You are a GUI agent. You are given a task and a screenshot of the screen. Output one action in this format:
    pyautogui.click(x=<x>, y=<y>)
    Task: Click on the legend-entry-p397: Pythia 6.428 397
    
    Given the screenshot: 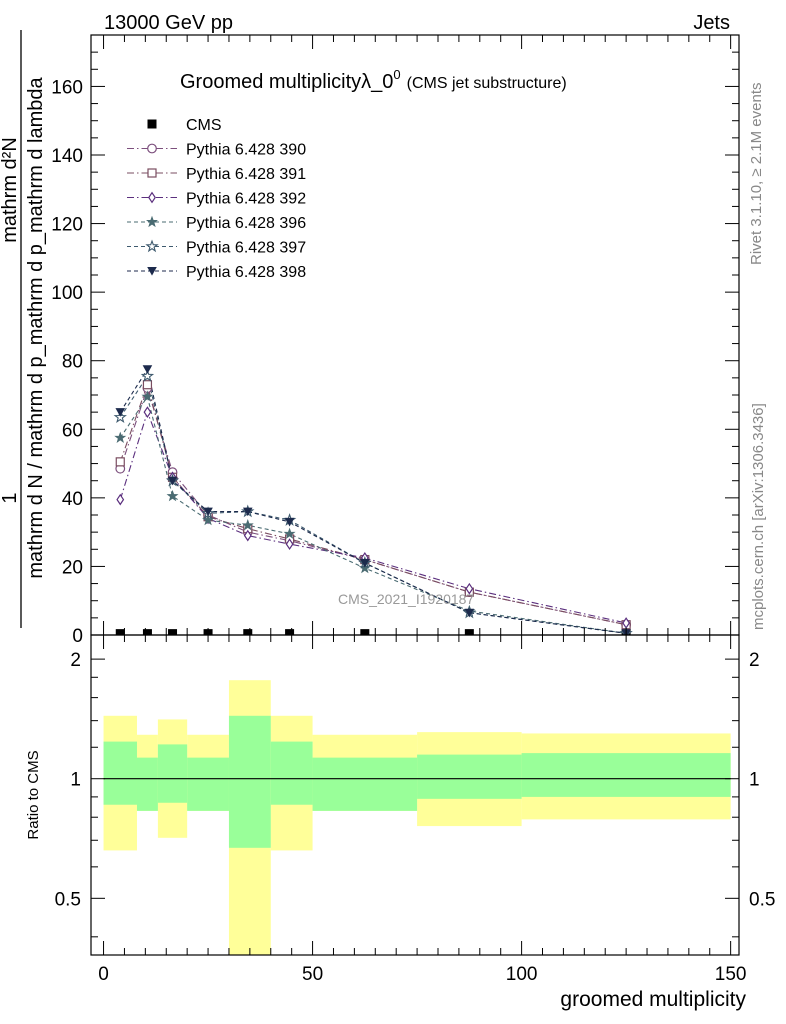 What is the action you would take?
    pyautogui.click(x=216, y=248)
    